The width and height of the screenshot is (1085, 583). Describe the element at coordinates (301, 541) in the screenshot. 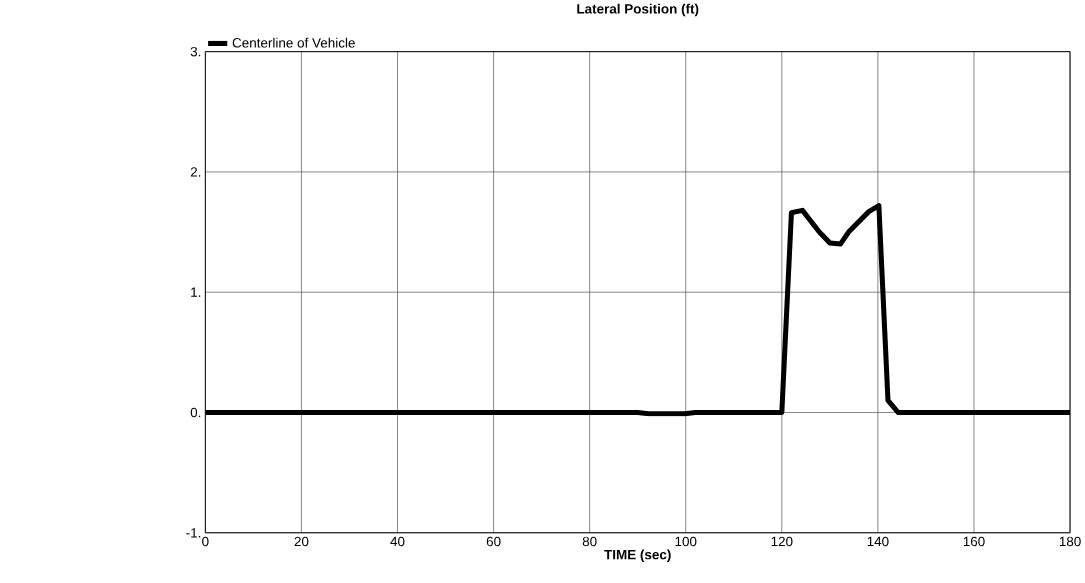

I see `x-tick-label: 20` at that location.